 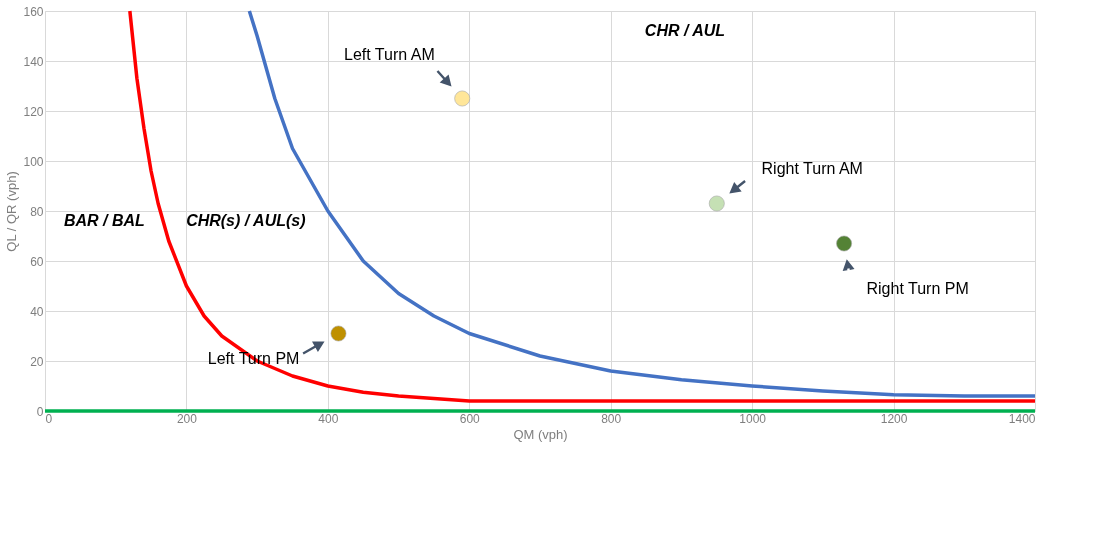 I want to click on x-tick-label: 400, so click(x=328, y=418).